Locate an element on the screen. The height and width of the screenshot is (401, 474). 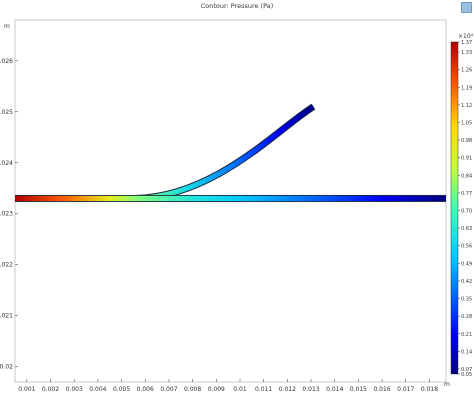
colorbar-tick-label: 1.19 is located at coordinates (466, 88).